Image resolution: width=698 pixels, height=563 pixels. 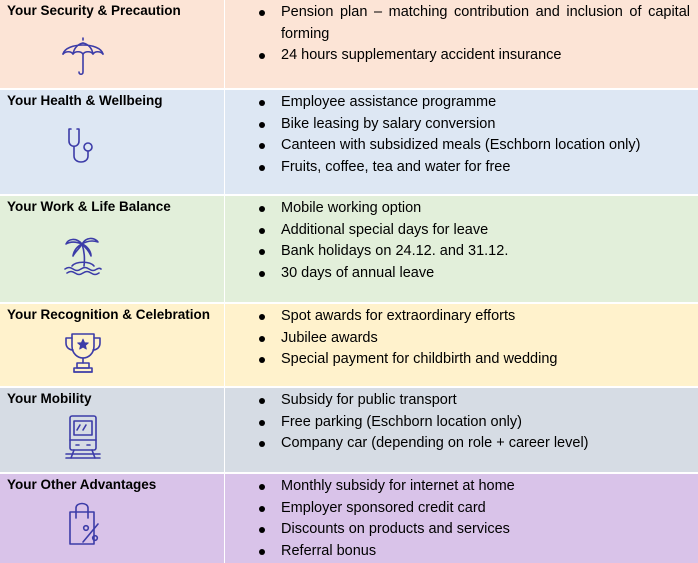 What do you see at coordinates (461, 252) in the screenshot?
I see `list-item: Bank holidays on 24.12. and 31.12.` at bounding box center [461, 252].